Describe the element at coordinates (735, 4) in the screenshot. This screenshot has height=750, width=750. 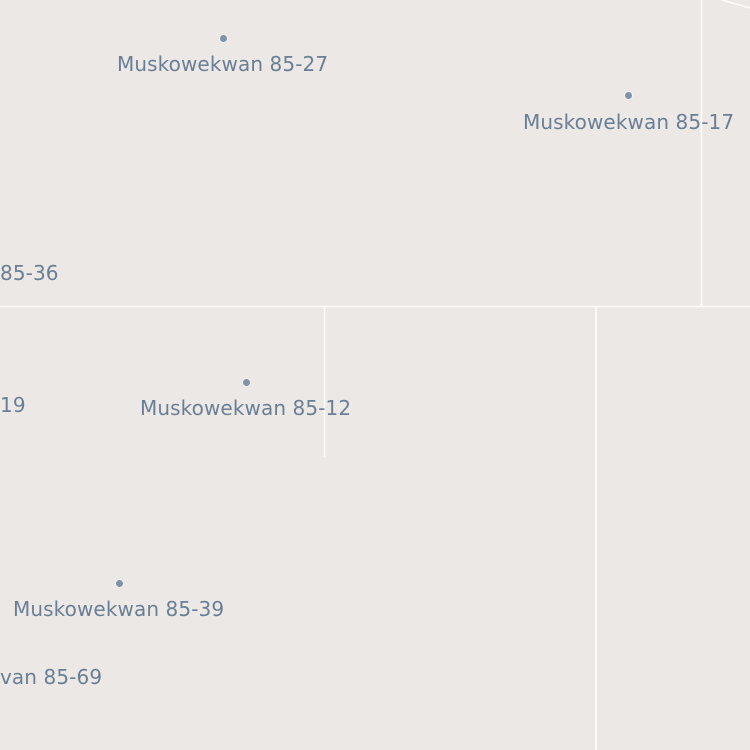
I see `boundary-line` at that location.